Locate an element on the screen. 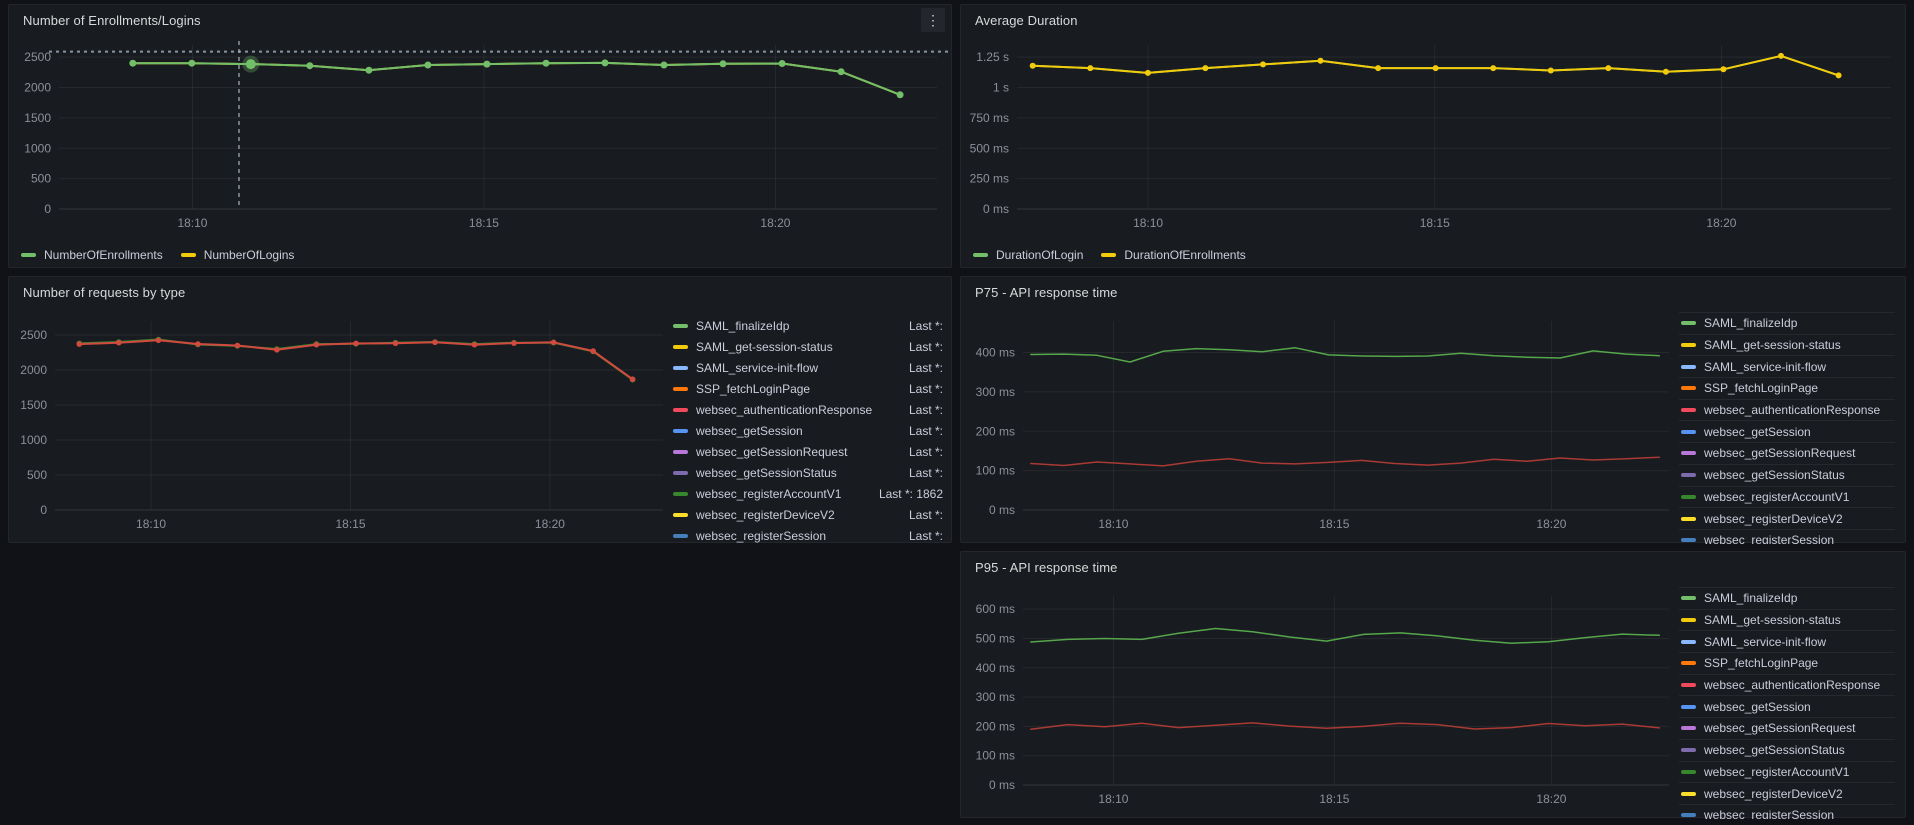 The width and height of the screenshot is (1914, 825). legend-label: SAML_finalizeIdp is located at coordinates (1751, 598).